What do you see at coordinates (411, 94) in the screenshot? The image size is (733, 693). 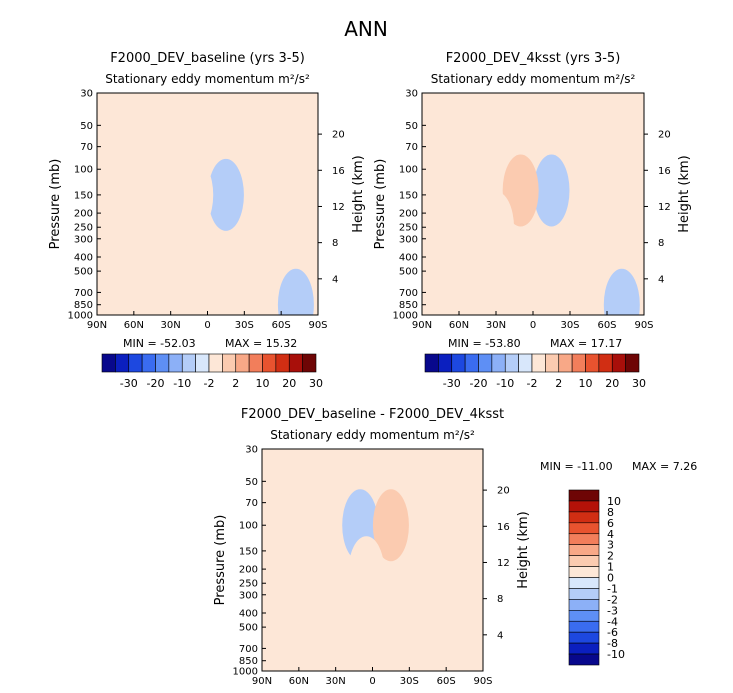 I see `y-tick-label: 30` at bounding box center [411, 94].